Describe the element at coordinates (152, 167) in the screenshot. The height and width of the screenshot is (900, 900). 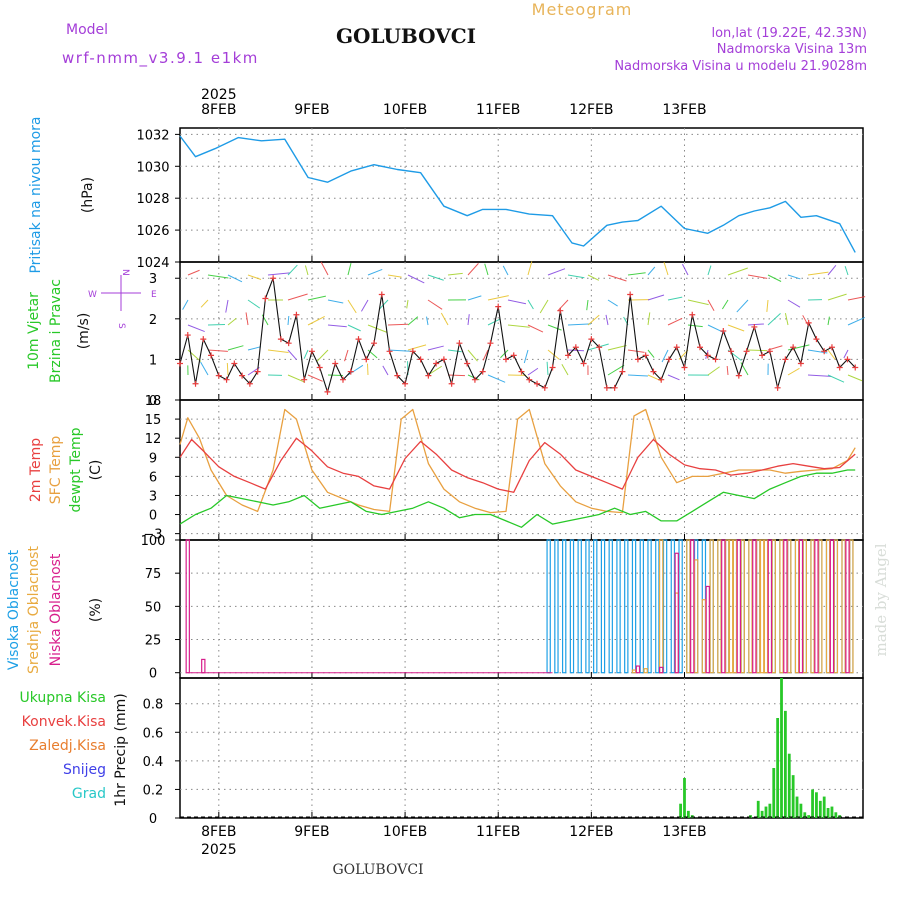
I see `y-tick-label: 1030` at that location.